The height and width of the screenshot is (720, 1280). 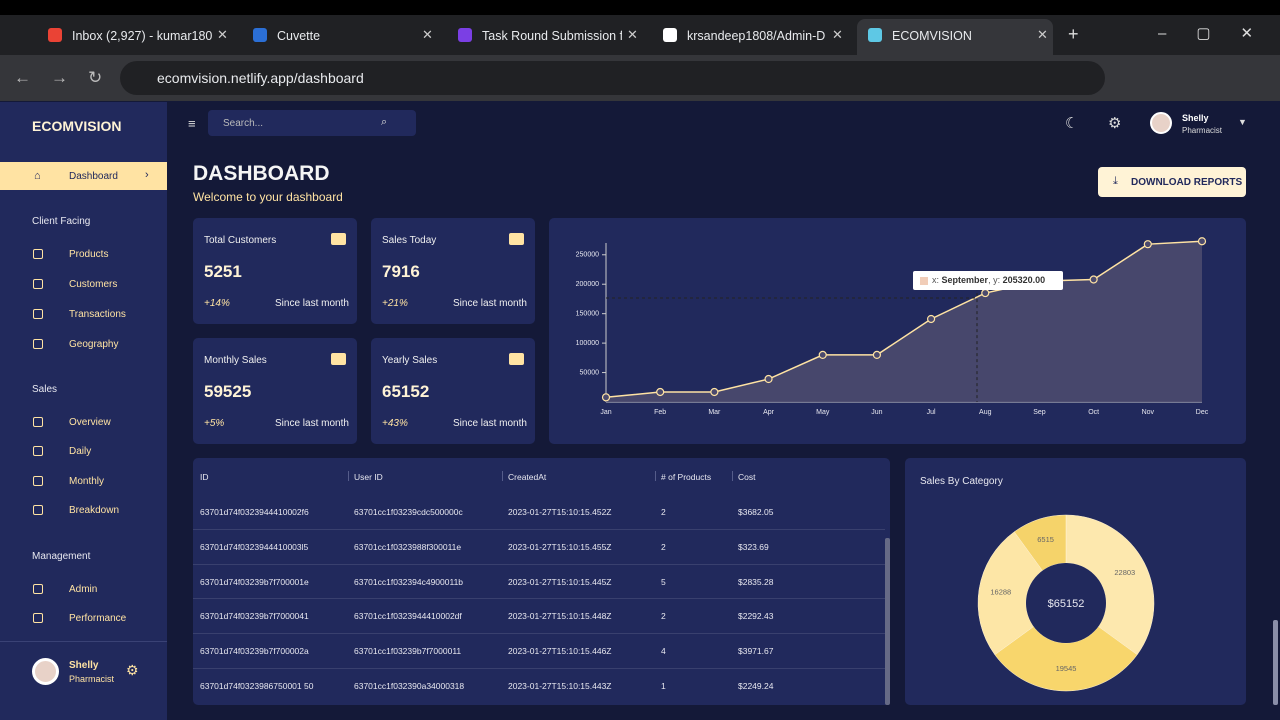 I want to click on nav-item: Daily, so click(x=80, y=451).